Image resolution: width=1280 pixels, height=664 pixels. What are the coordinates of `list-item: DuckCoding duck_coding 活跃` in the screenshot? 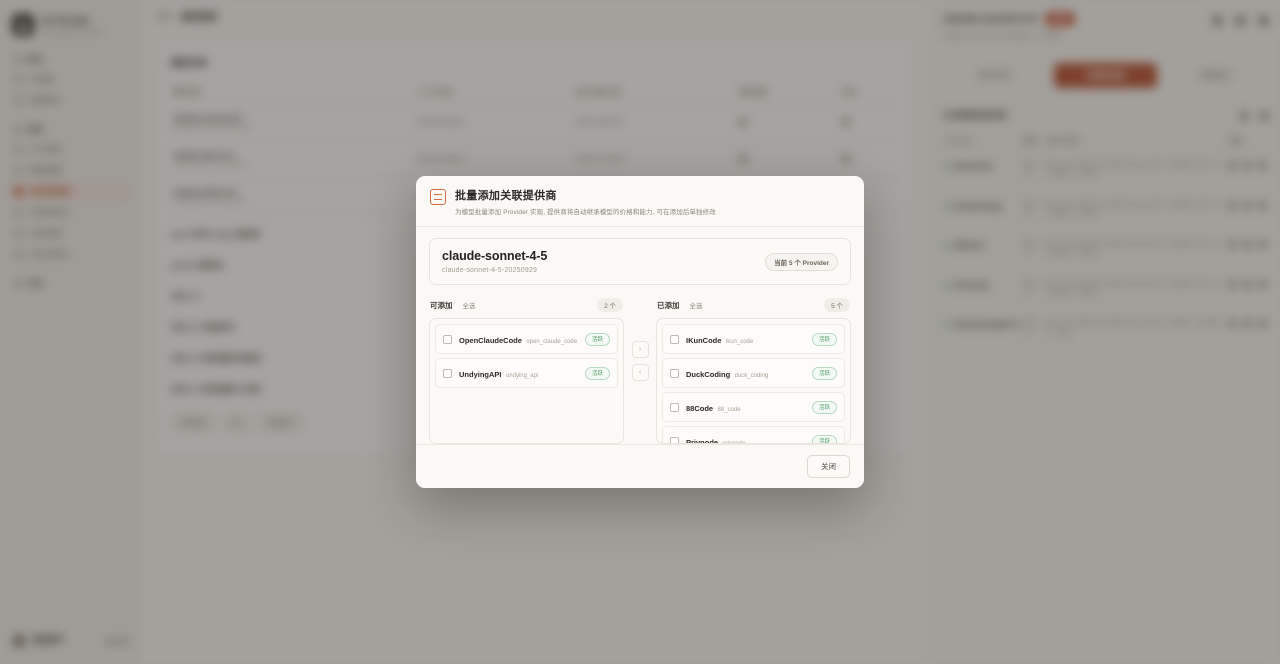 It's located at (753, 373).